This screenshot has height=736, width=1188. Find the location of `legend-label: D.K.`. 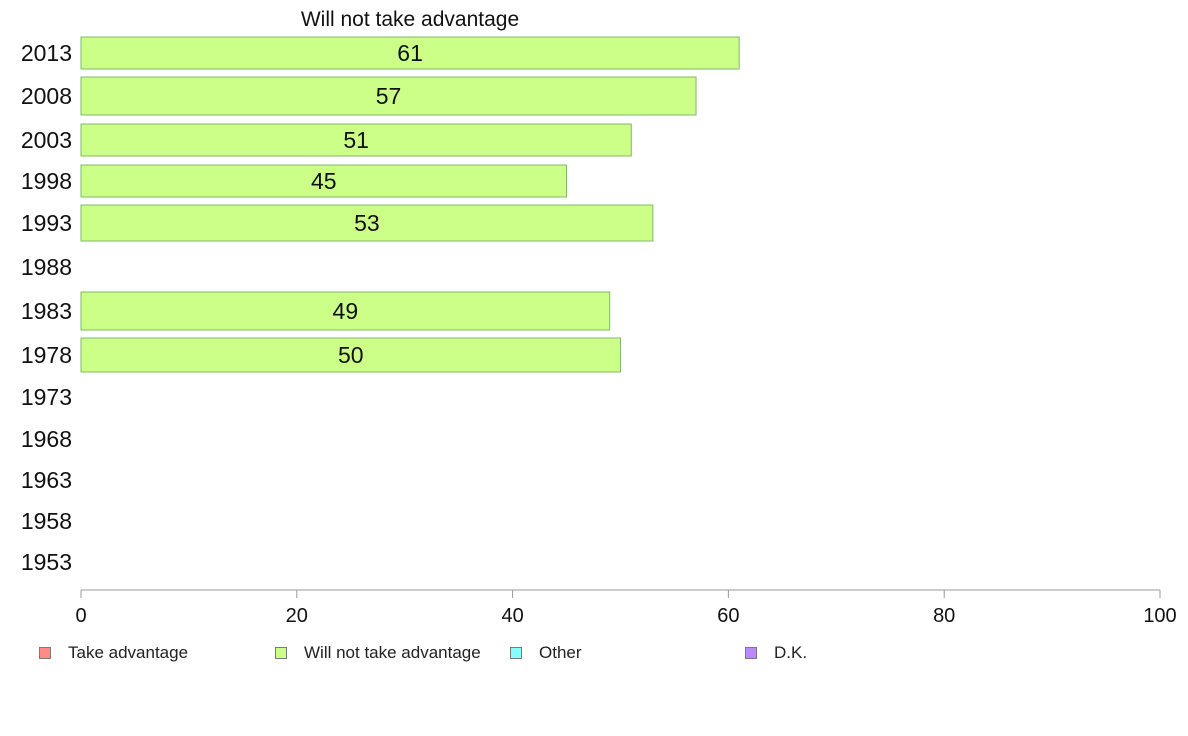

legend-label: D.K. is located at coordinates (791, 652).